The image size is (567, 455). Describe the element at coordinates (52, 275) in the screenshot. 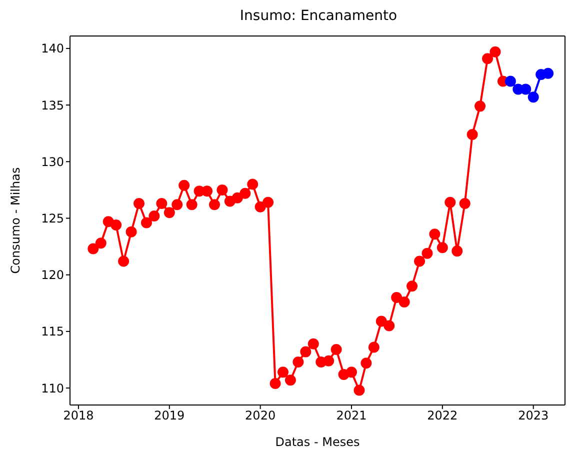

I see `y-tick-label: 120` at that location.